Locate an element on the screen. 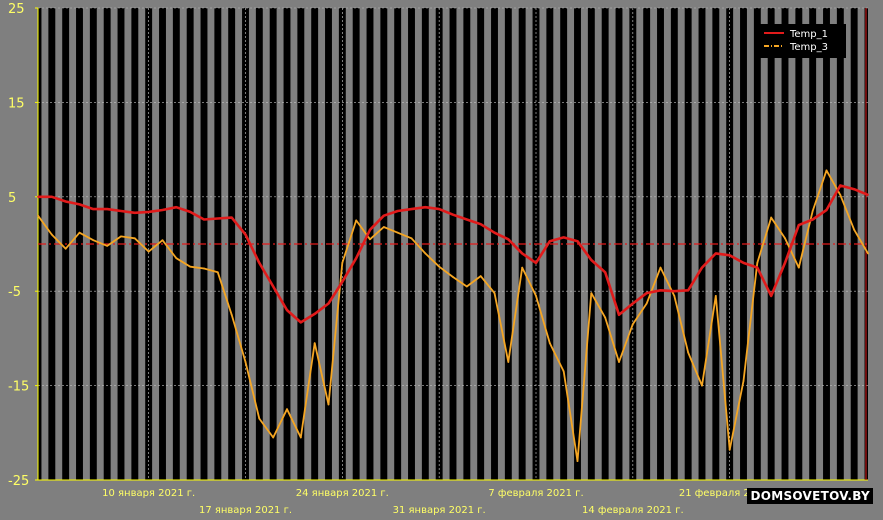 The width and height of the screenshot is (883, 520). y-tick-label: 5 is located at coordinates (12, 198).